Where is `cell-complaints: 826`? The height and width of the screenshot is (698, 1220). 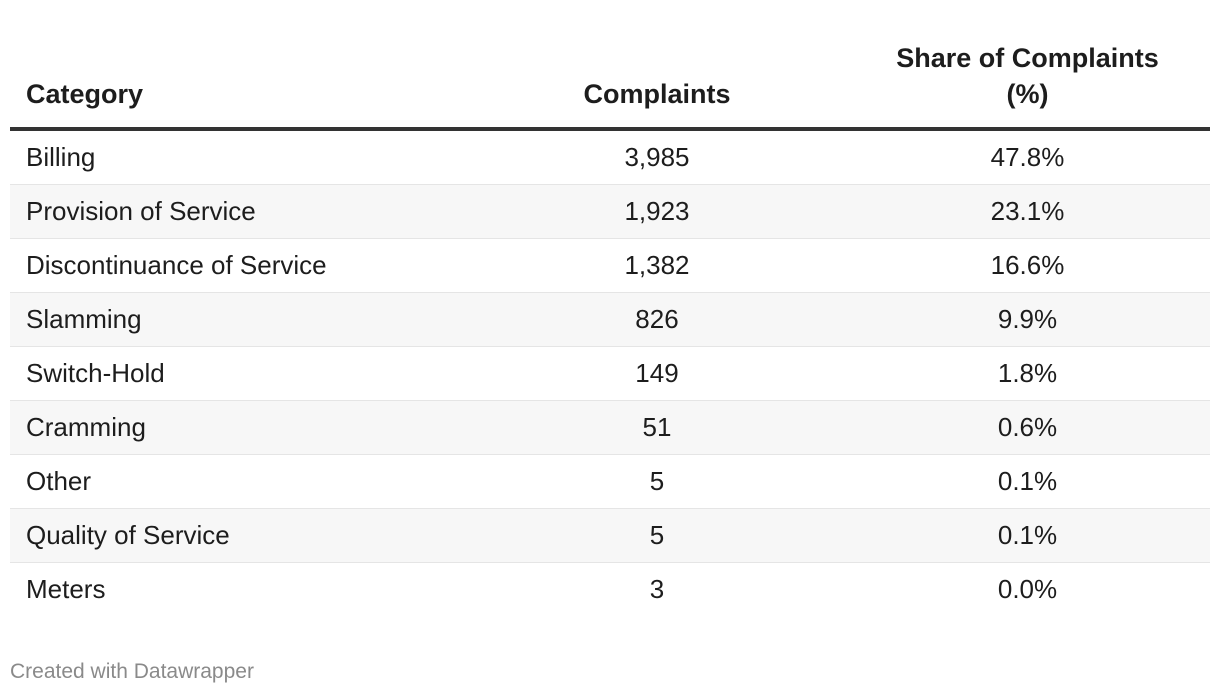
cell-complaints: 826 is located at coordinates (657, 319).